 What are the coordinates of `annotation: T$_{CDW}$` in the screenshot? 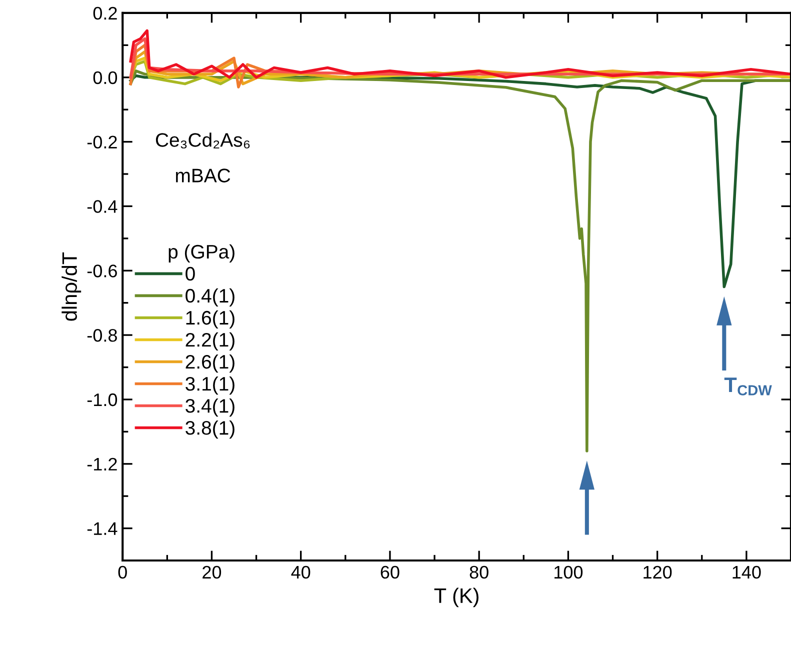 It's located at (748, 387).